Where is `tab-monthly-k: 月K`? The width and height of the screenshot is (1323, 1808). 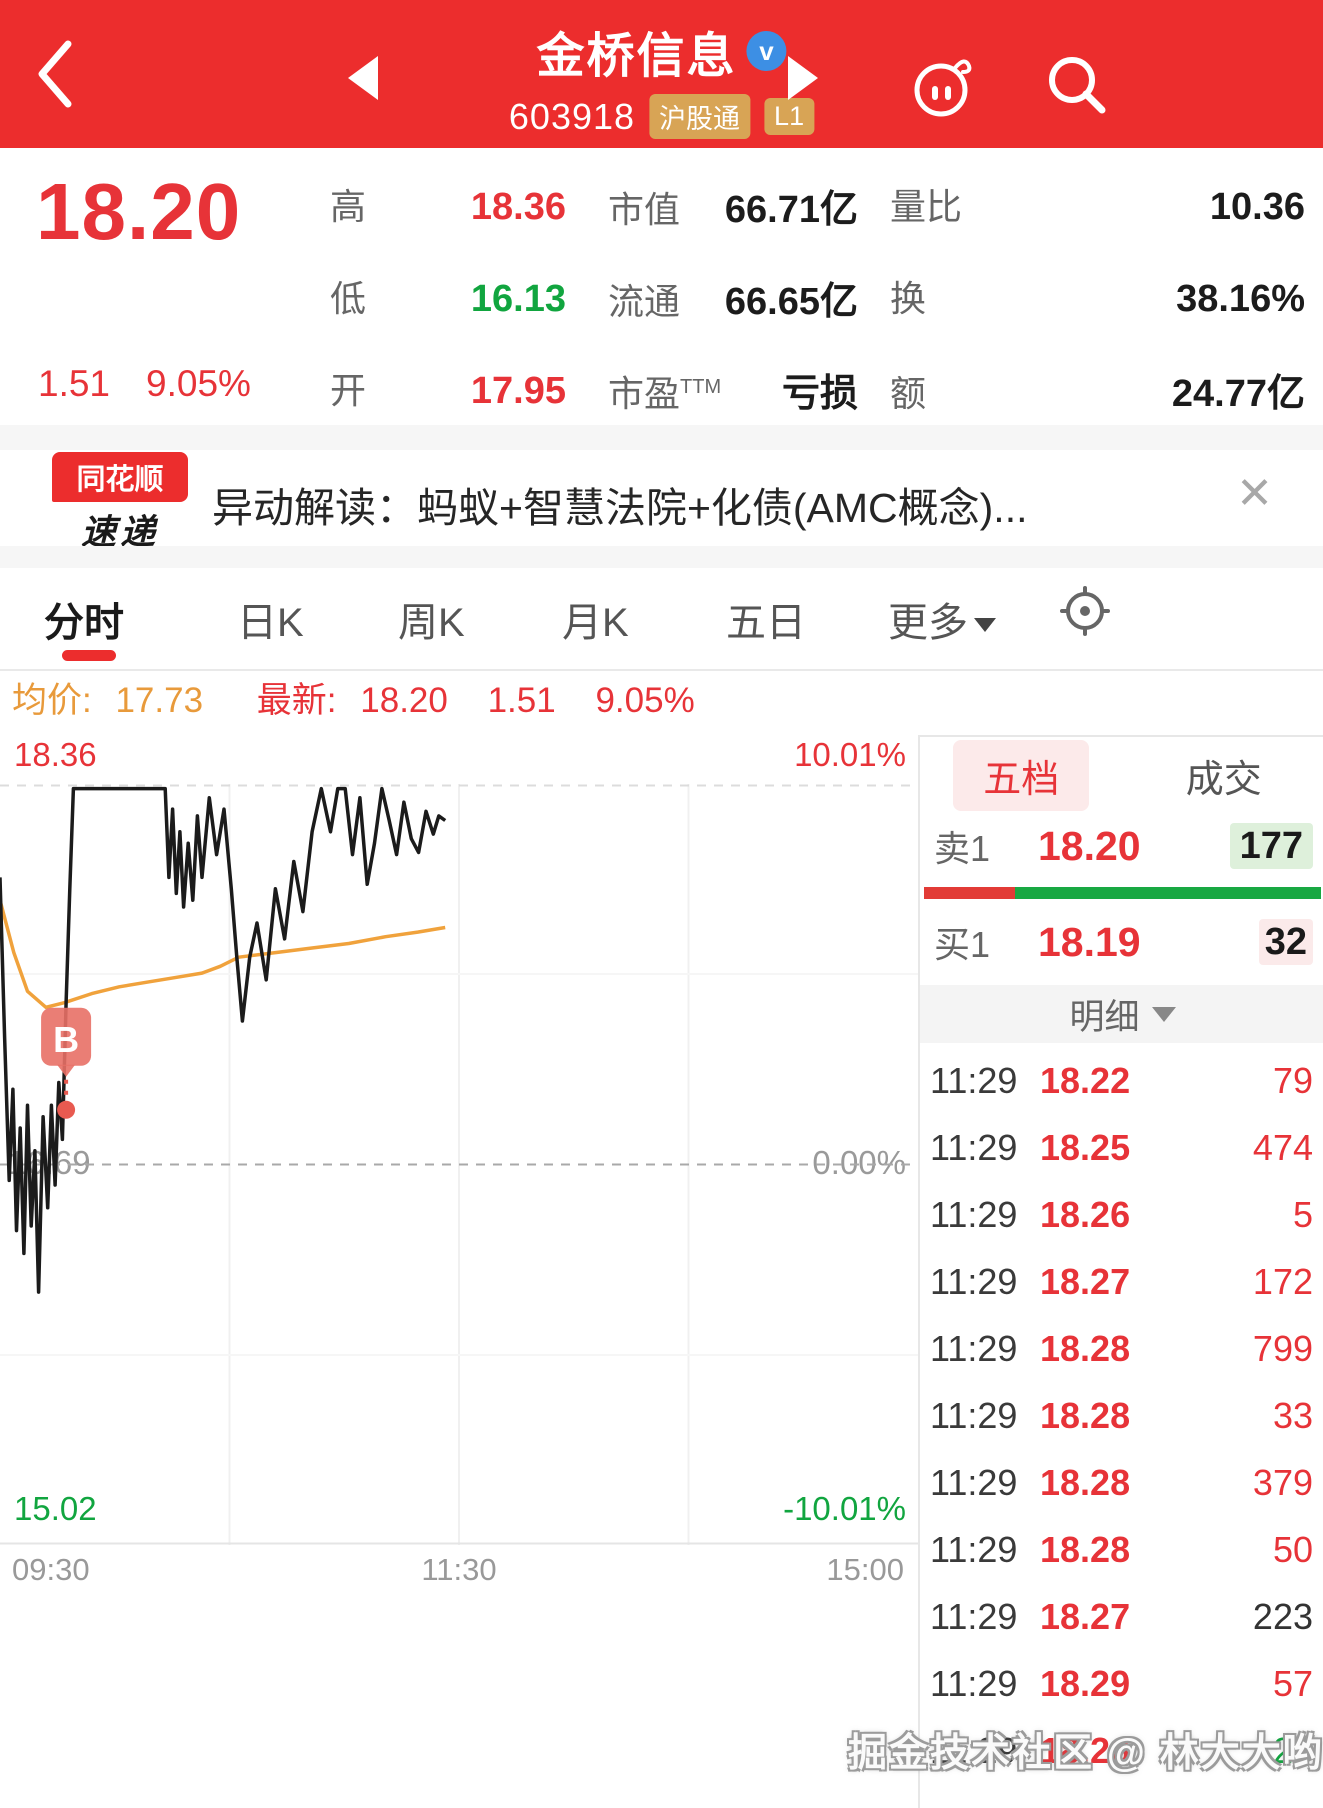 tab-monthly-k: 月K is located at coordinates (595, 623).